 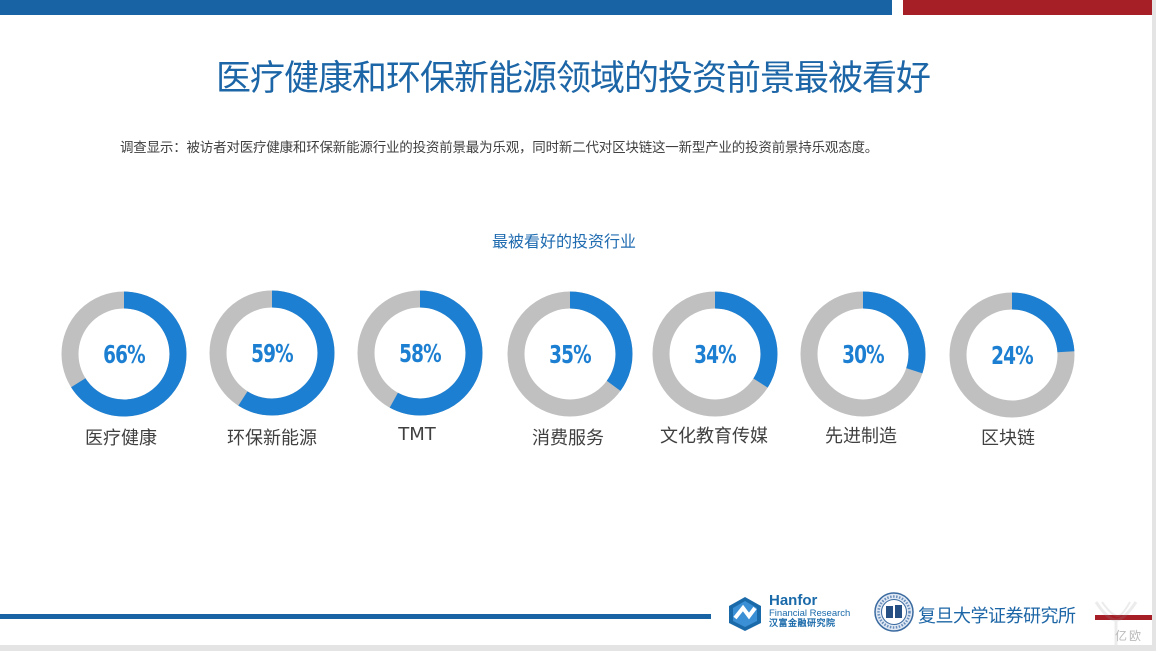 I want to click on fudan-seal-icon, so click(x=894, y=612).